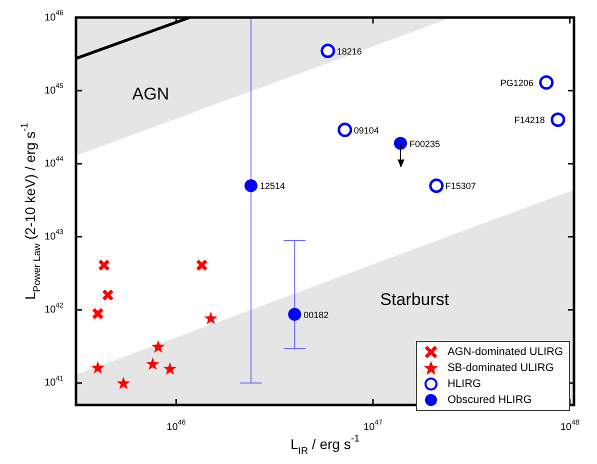  I want to click on annotation: F15307, so click(460, 186).